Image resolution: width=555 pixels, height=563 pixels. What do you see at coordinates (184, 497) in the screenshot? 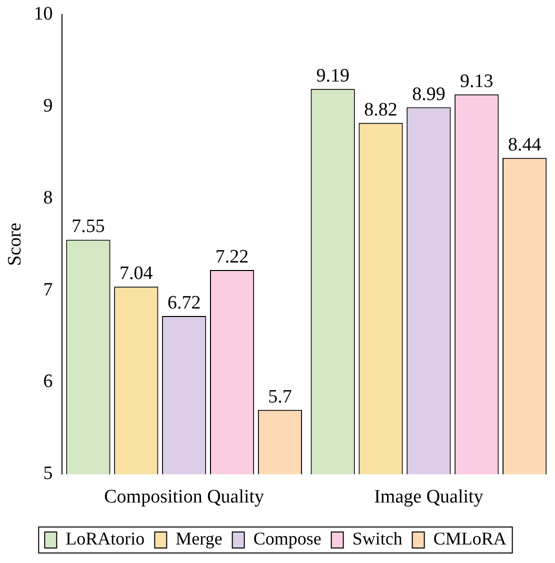
I see `x-tick-label: Composition Quality` at bounding box center [184, 497].